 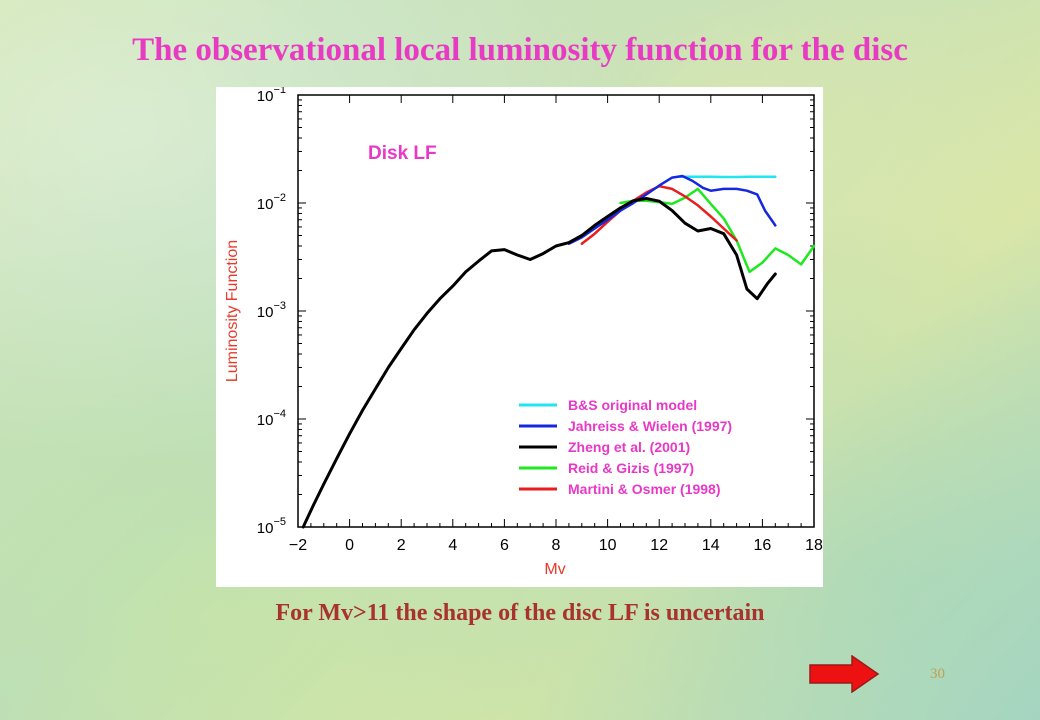 I want to click on x-tick-label: 14, so click(x=711, y=545).